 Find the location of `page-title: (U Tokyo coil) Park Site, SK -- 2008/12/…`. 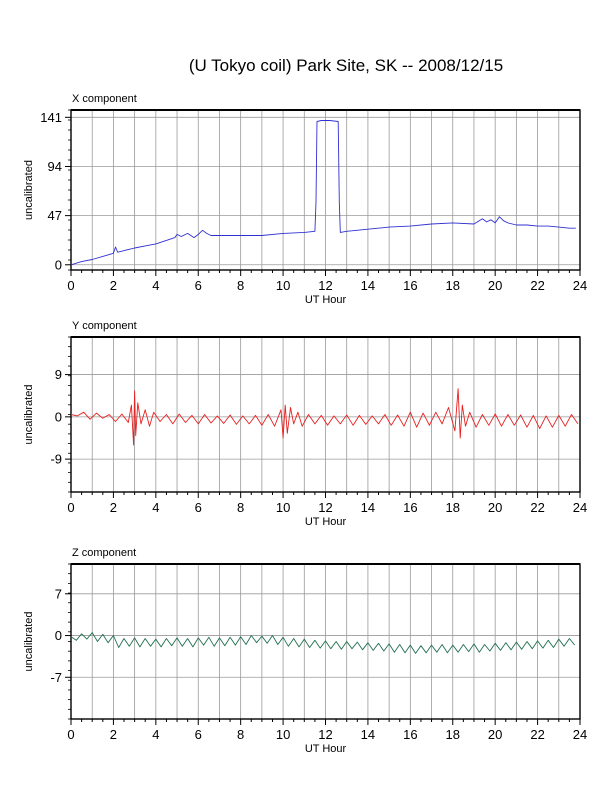

page-title: (U Tokyo coil) Park Site, SK -- 2008/12/… is located at coordinates (346, 65).